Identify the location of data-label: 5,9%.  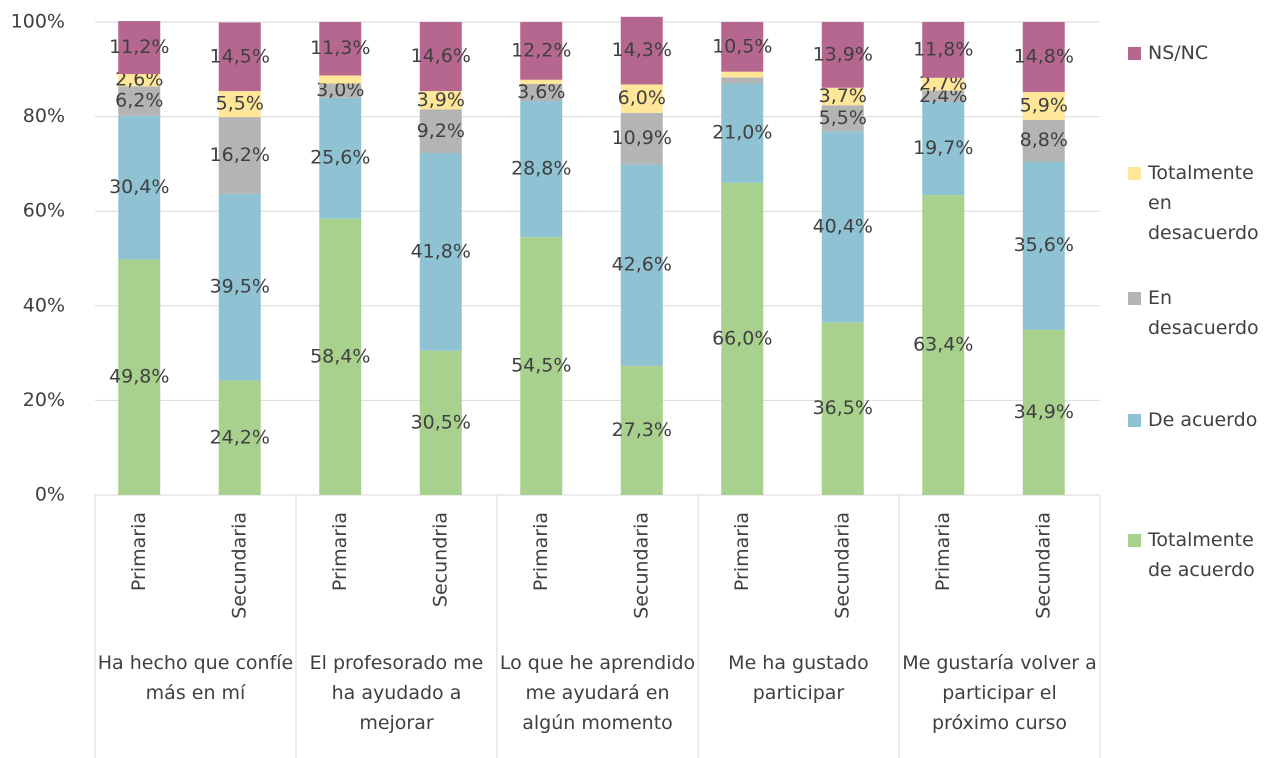
(1044, 105).